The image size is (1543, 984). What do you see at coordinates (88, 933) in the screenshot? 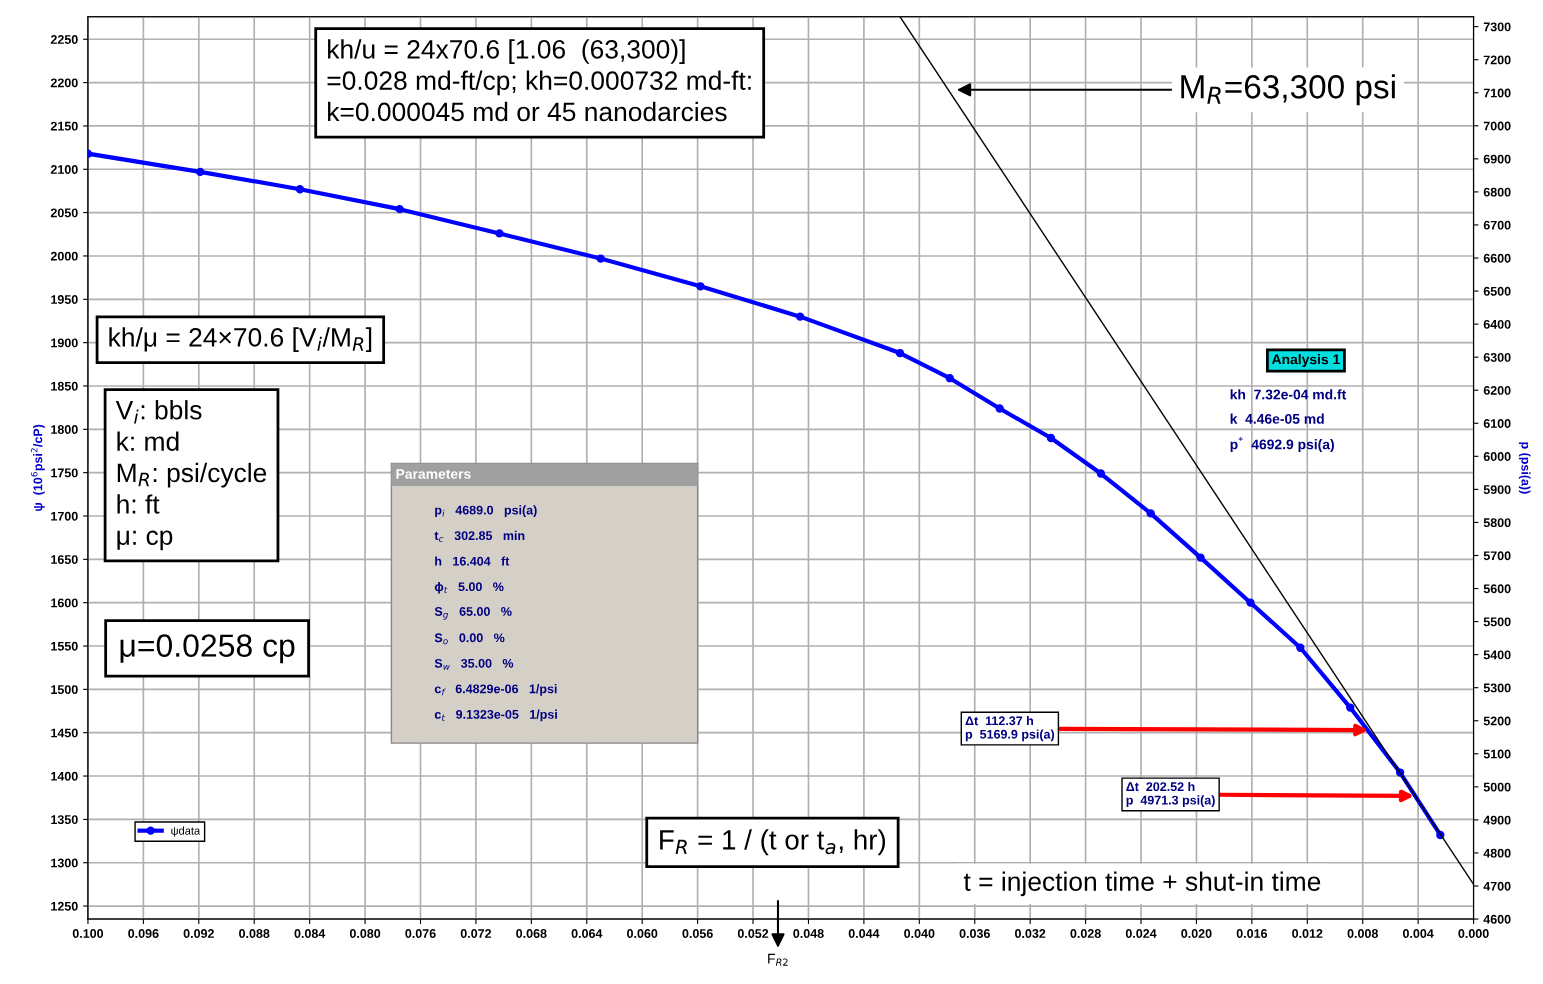
I see `x-tick-label: 0.100` at bounding box center [88, 933].